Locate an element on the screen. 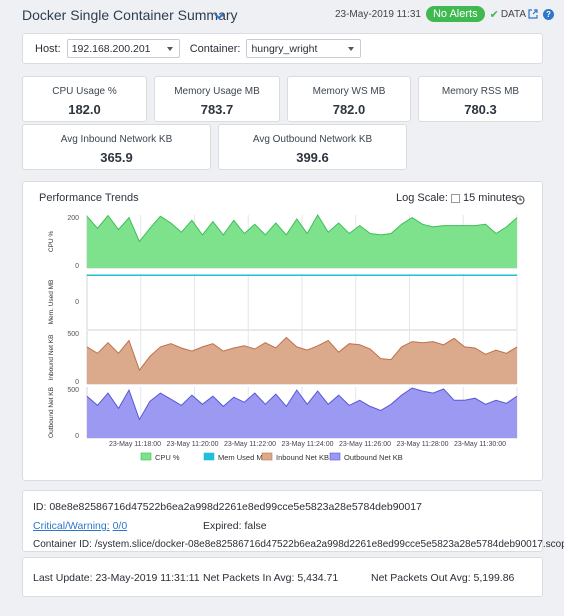  kpi-value: 782.0 is located at coordinates (349, 109).